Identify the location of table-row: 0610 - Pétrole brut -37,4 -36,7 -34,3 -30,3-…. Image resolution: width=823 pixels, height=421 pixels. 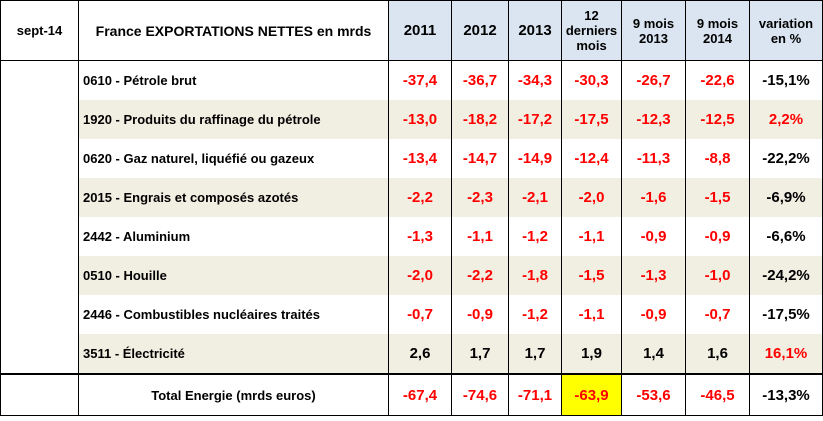
(411, 80).